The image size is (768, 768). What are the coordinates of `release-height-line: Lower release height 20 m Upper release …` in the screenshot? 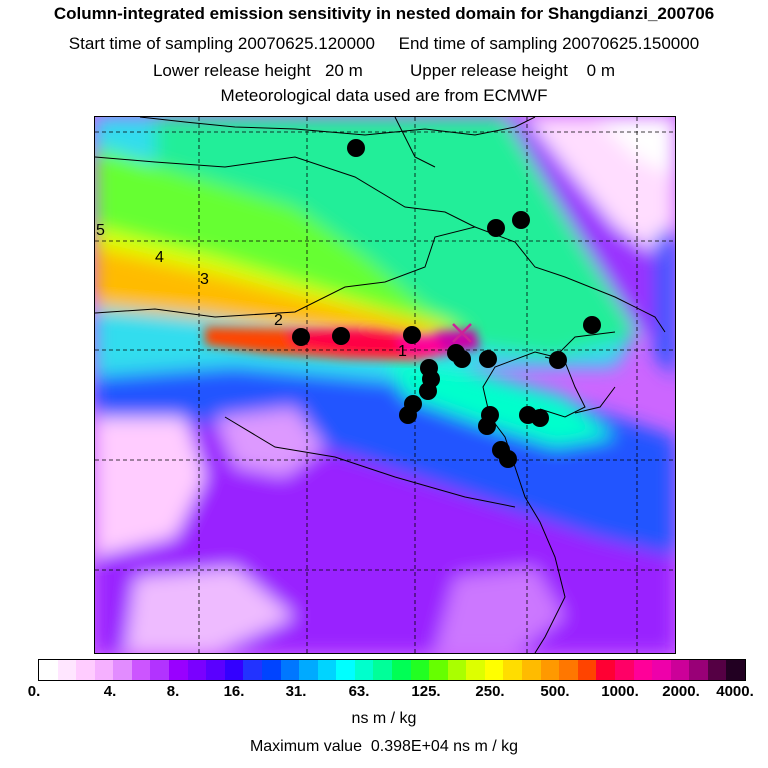 It's located at (384, 70).